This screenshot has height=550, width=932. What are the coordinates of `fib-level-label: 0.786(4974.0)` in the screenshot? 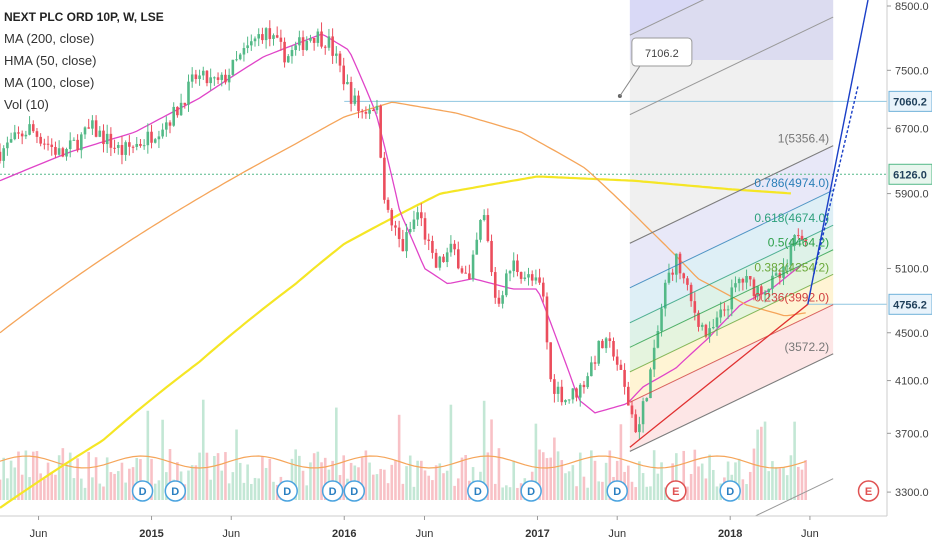 It's located at (791, 183).